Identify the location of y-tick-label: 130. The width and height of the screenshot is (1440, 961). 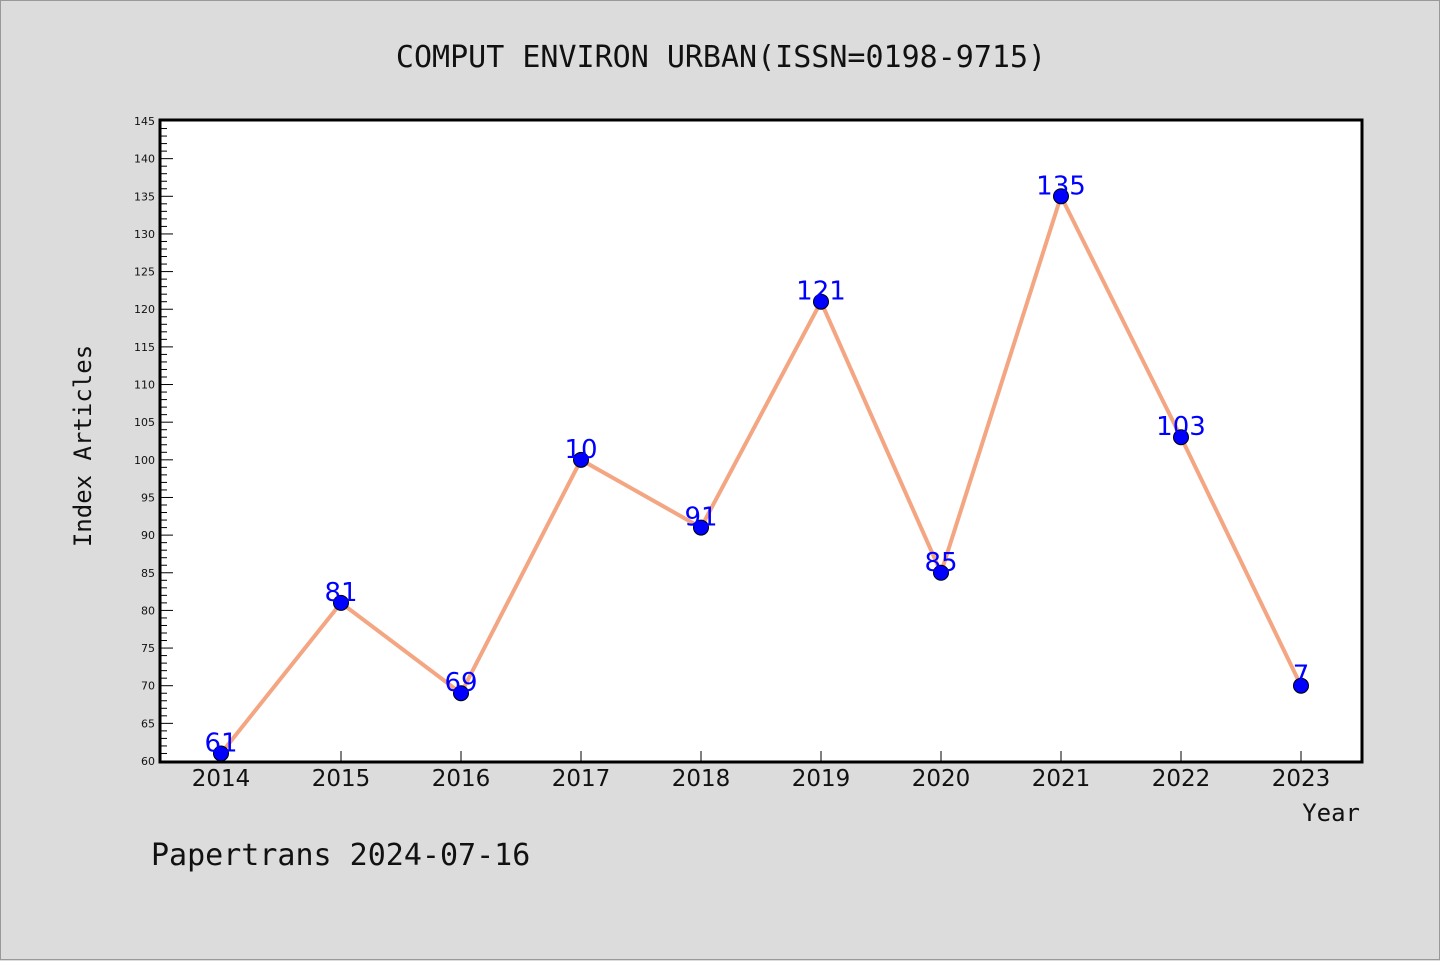
(144, 234).